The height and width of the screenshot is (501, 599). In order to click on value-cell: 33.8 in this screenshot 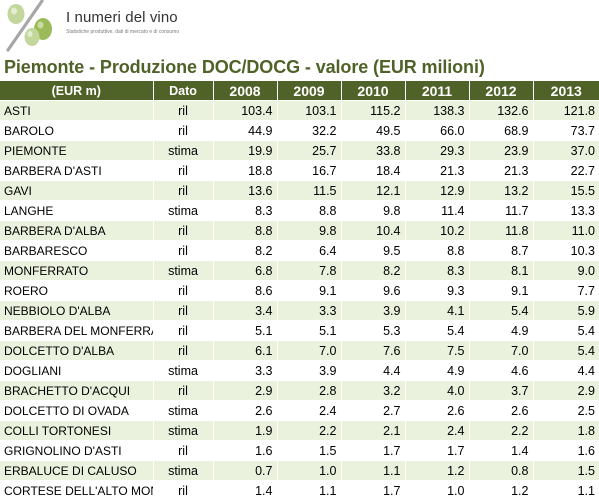, I will do `click(373, 150)`.